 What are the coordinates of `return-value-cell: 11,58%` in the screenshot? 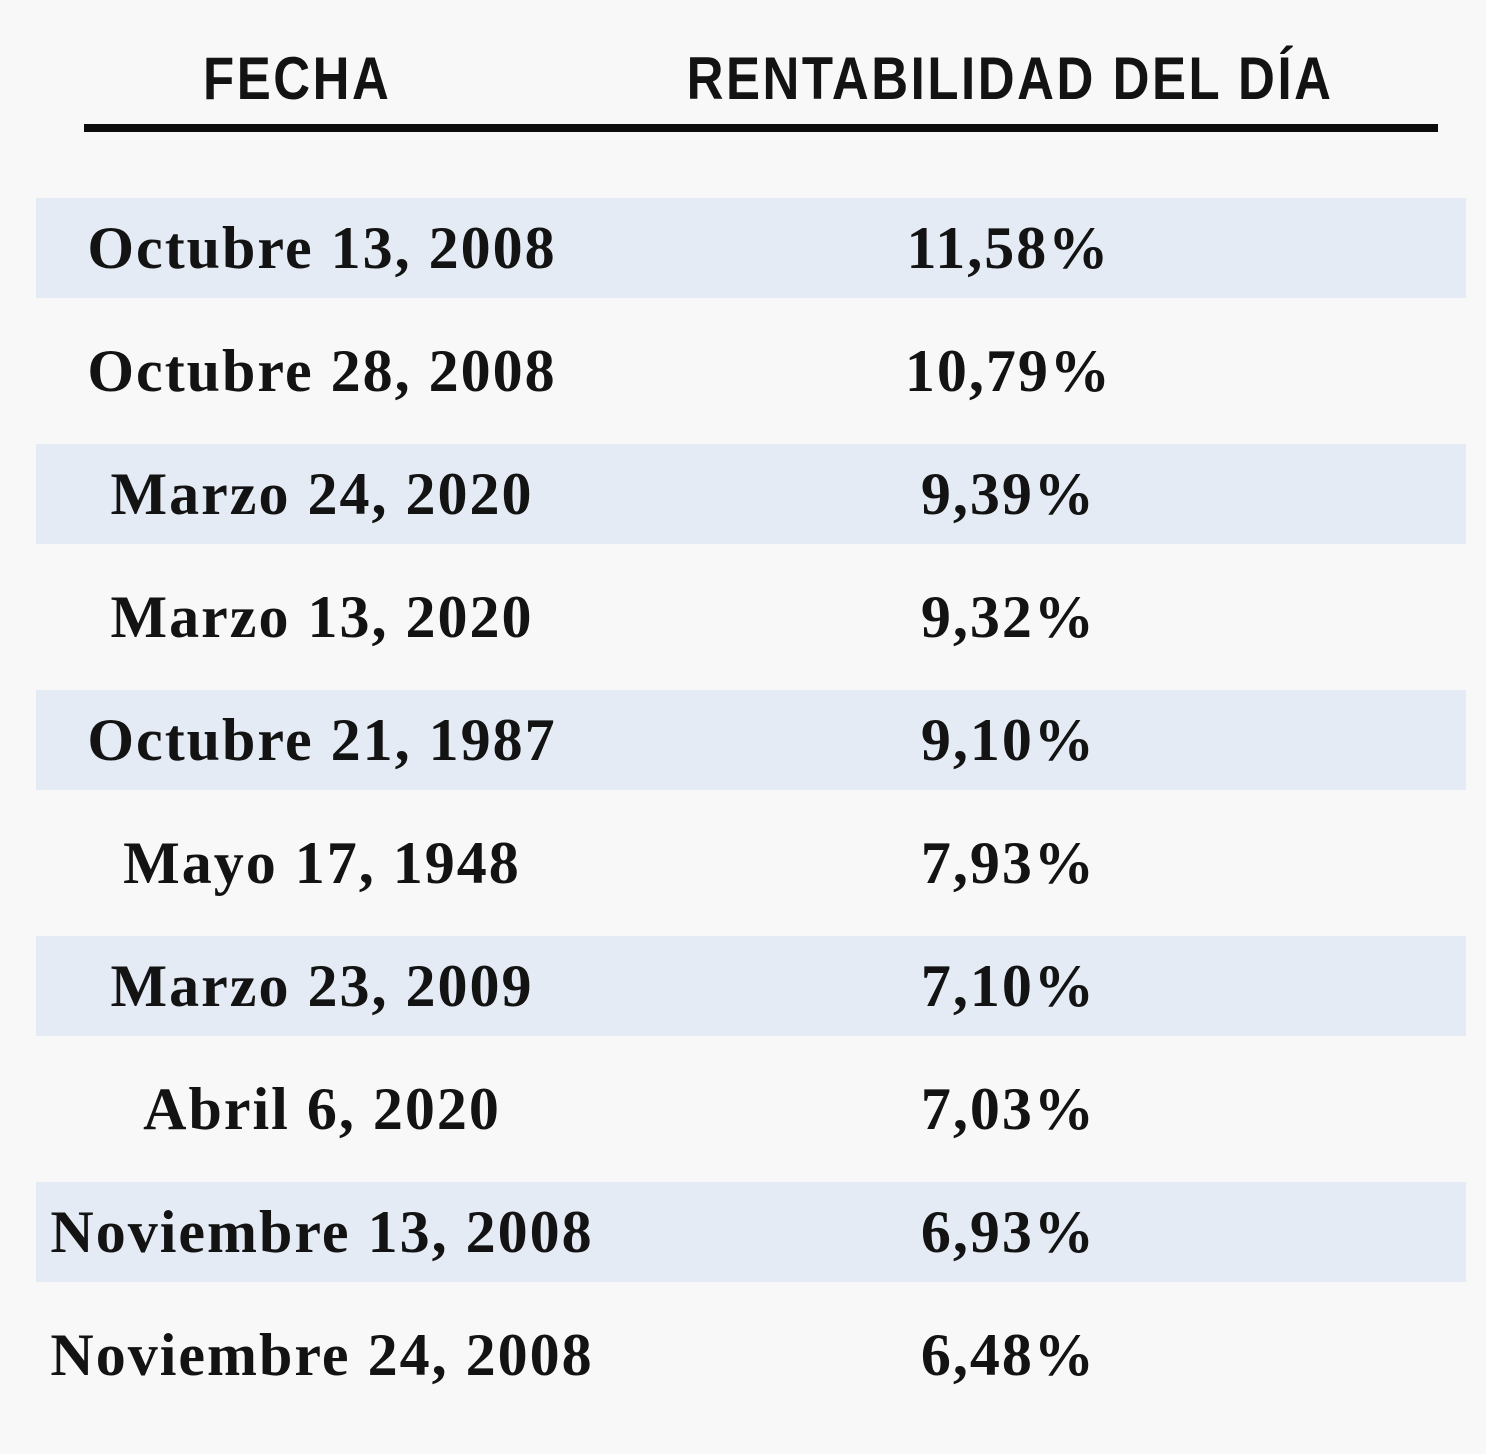 It's located at (1008, 248).